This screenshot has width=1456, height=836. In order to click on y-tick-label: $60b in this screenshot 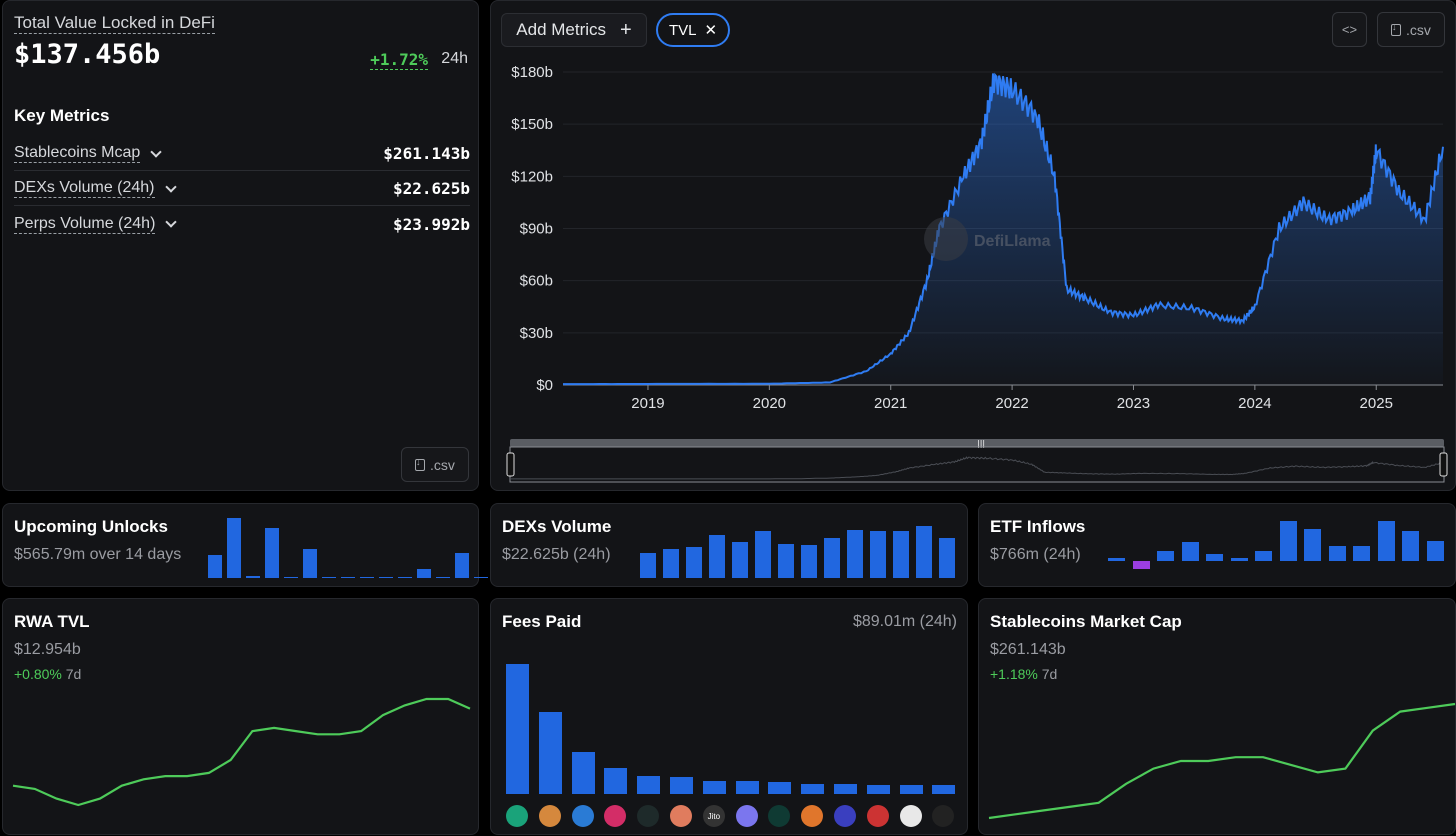, I will do `click(536, 281)`.